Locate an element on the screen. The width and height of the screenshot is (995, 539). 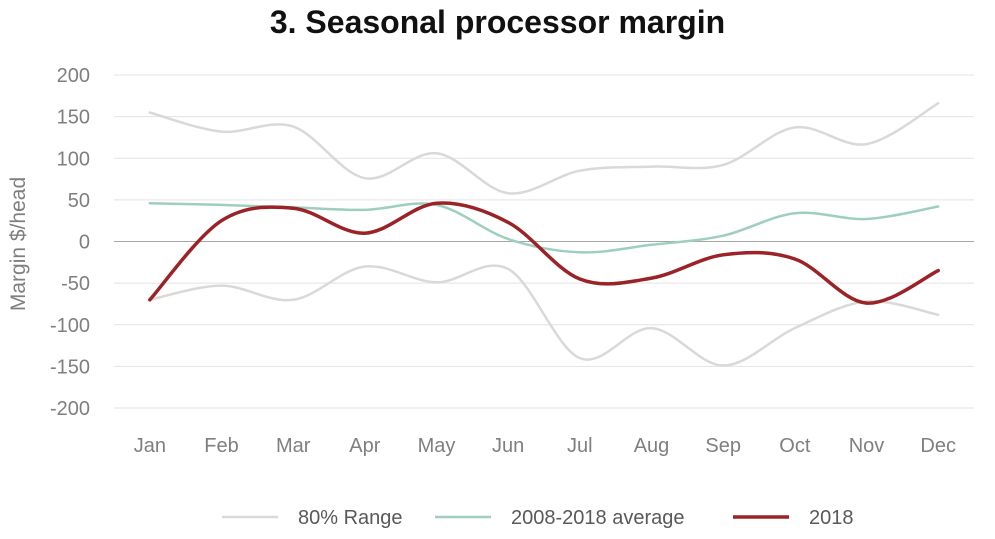
x-tick-label: Jan is located at coordinates (150, 446).